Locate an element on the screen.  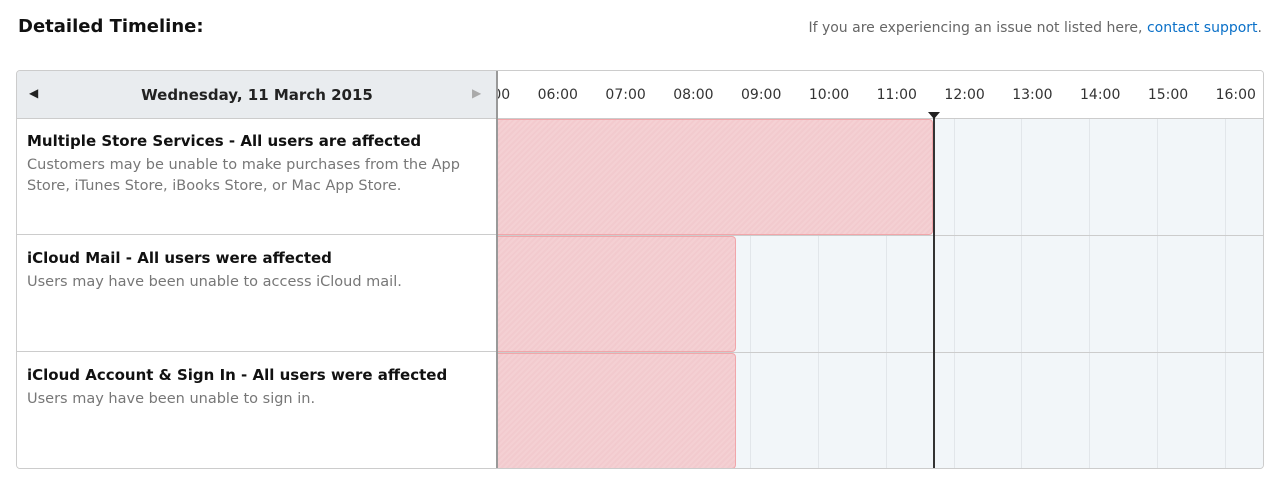
hour-label: 14:00 is located at coordinates (1100, 95).